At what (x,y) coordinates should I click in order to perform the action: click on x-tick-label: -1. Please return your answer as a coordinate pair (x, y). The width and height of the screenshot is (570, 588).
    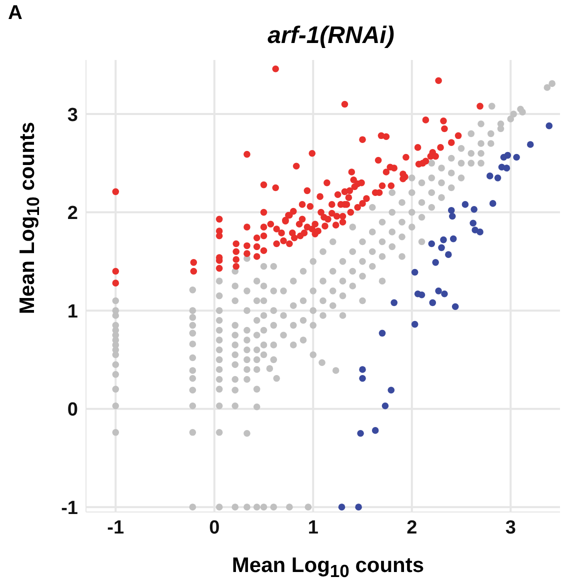
    Looking at the image, I should click on (115, 527).